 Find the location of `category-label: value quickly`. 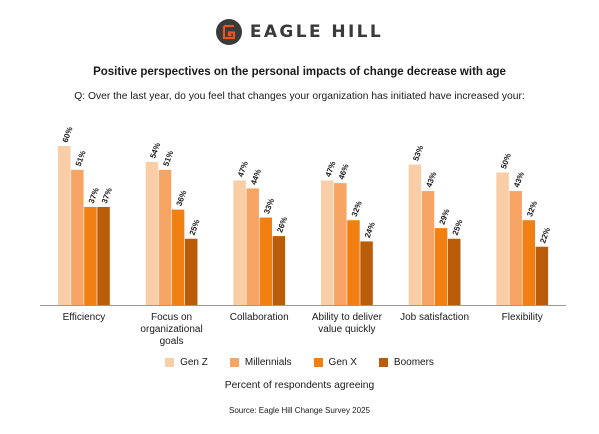

category-label: value quickly is located at coordinates (346, 329).